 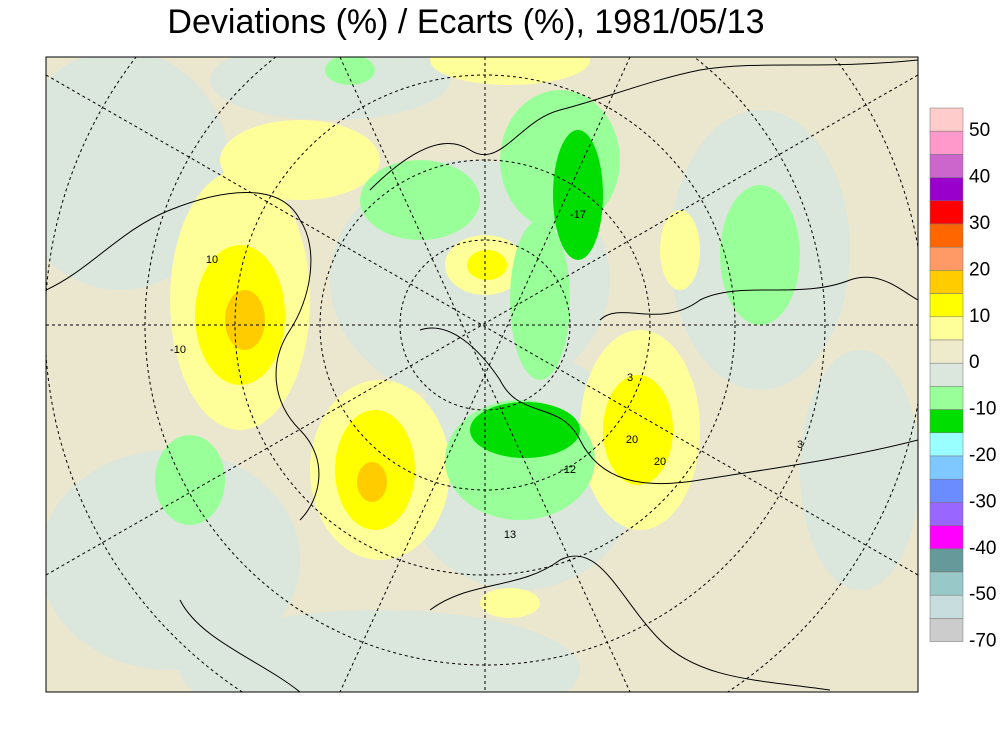 I want to click on legend-label: 10, so click(x=979, y=316).